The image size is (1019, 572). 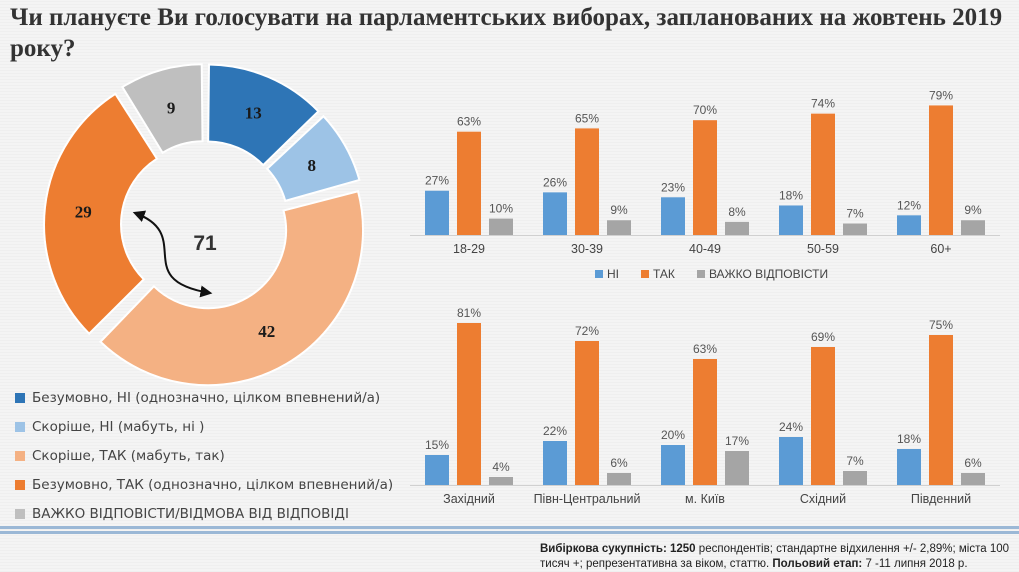 What do you see at coordinates (171, 107) in the screenshot?
I see `donut-slice-label: 9` at bounding box center [171, 107].